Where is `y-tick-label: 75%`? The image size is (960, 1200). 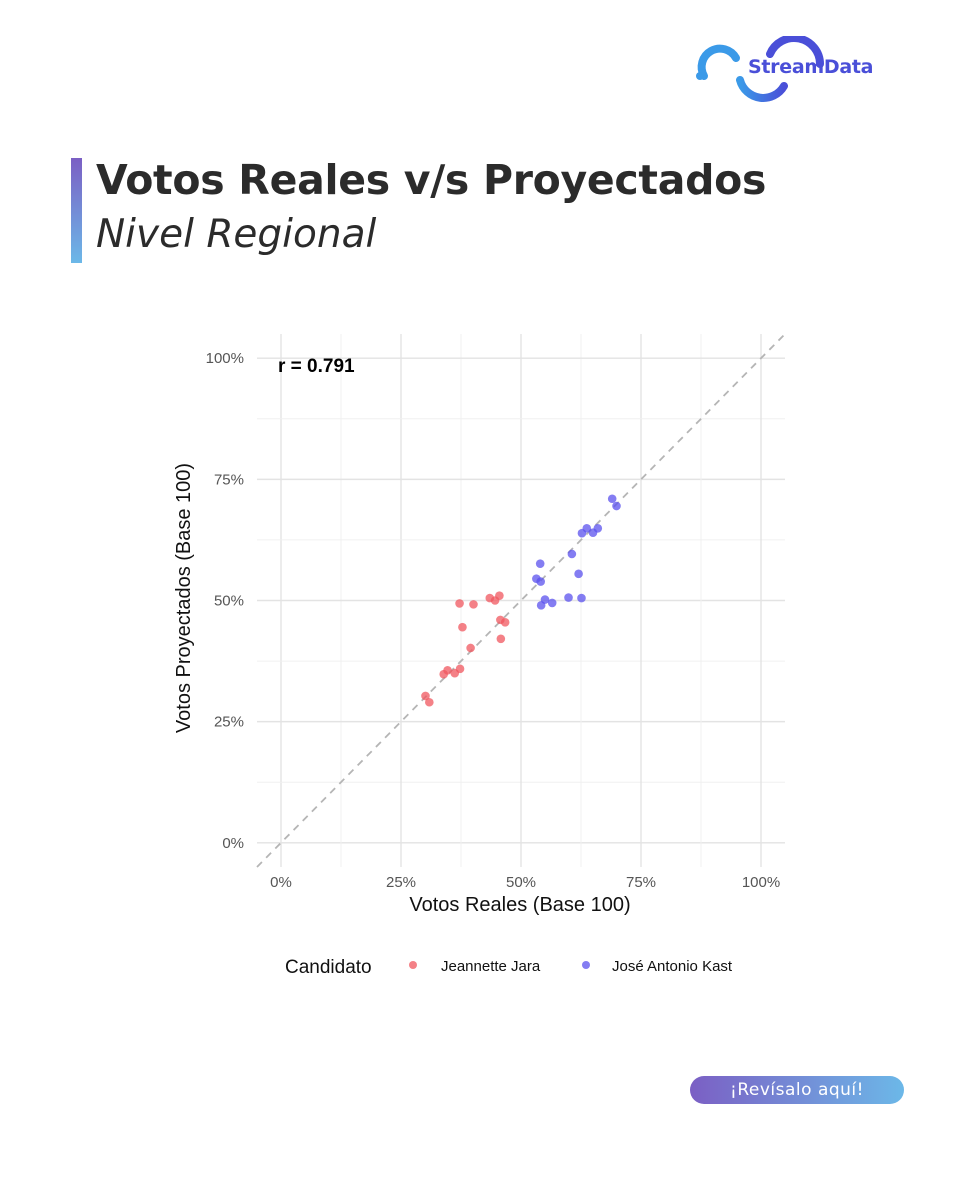
y-tick-label: 75% is located at coordinates (229, 479).